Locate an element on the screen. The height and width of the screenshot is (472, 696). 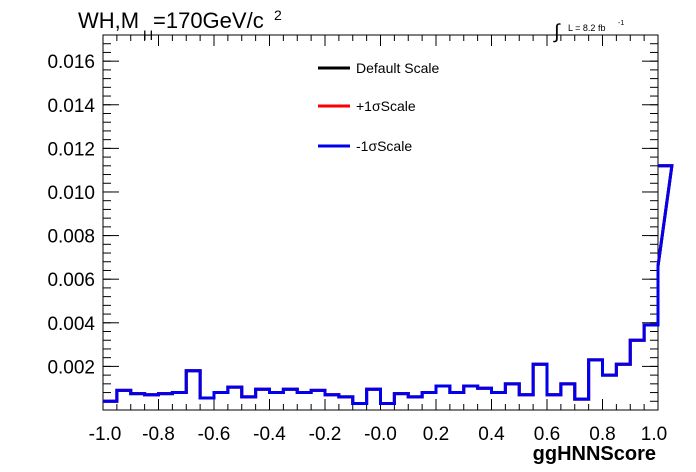
title-superscript: 2 is located at coordinates (278, 15).